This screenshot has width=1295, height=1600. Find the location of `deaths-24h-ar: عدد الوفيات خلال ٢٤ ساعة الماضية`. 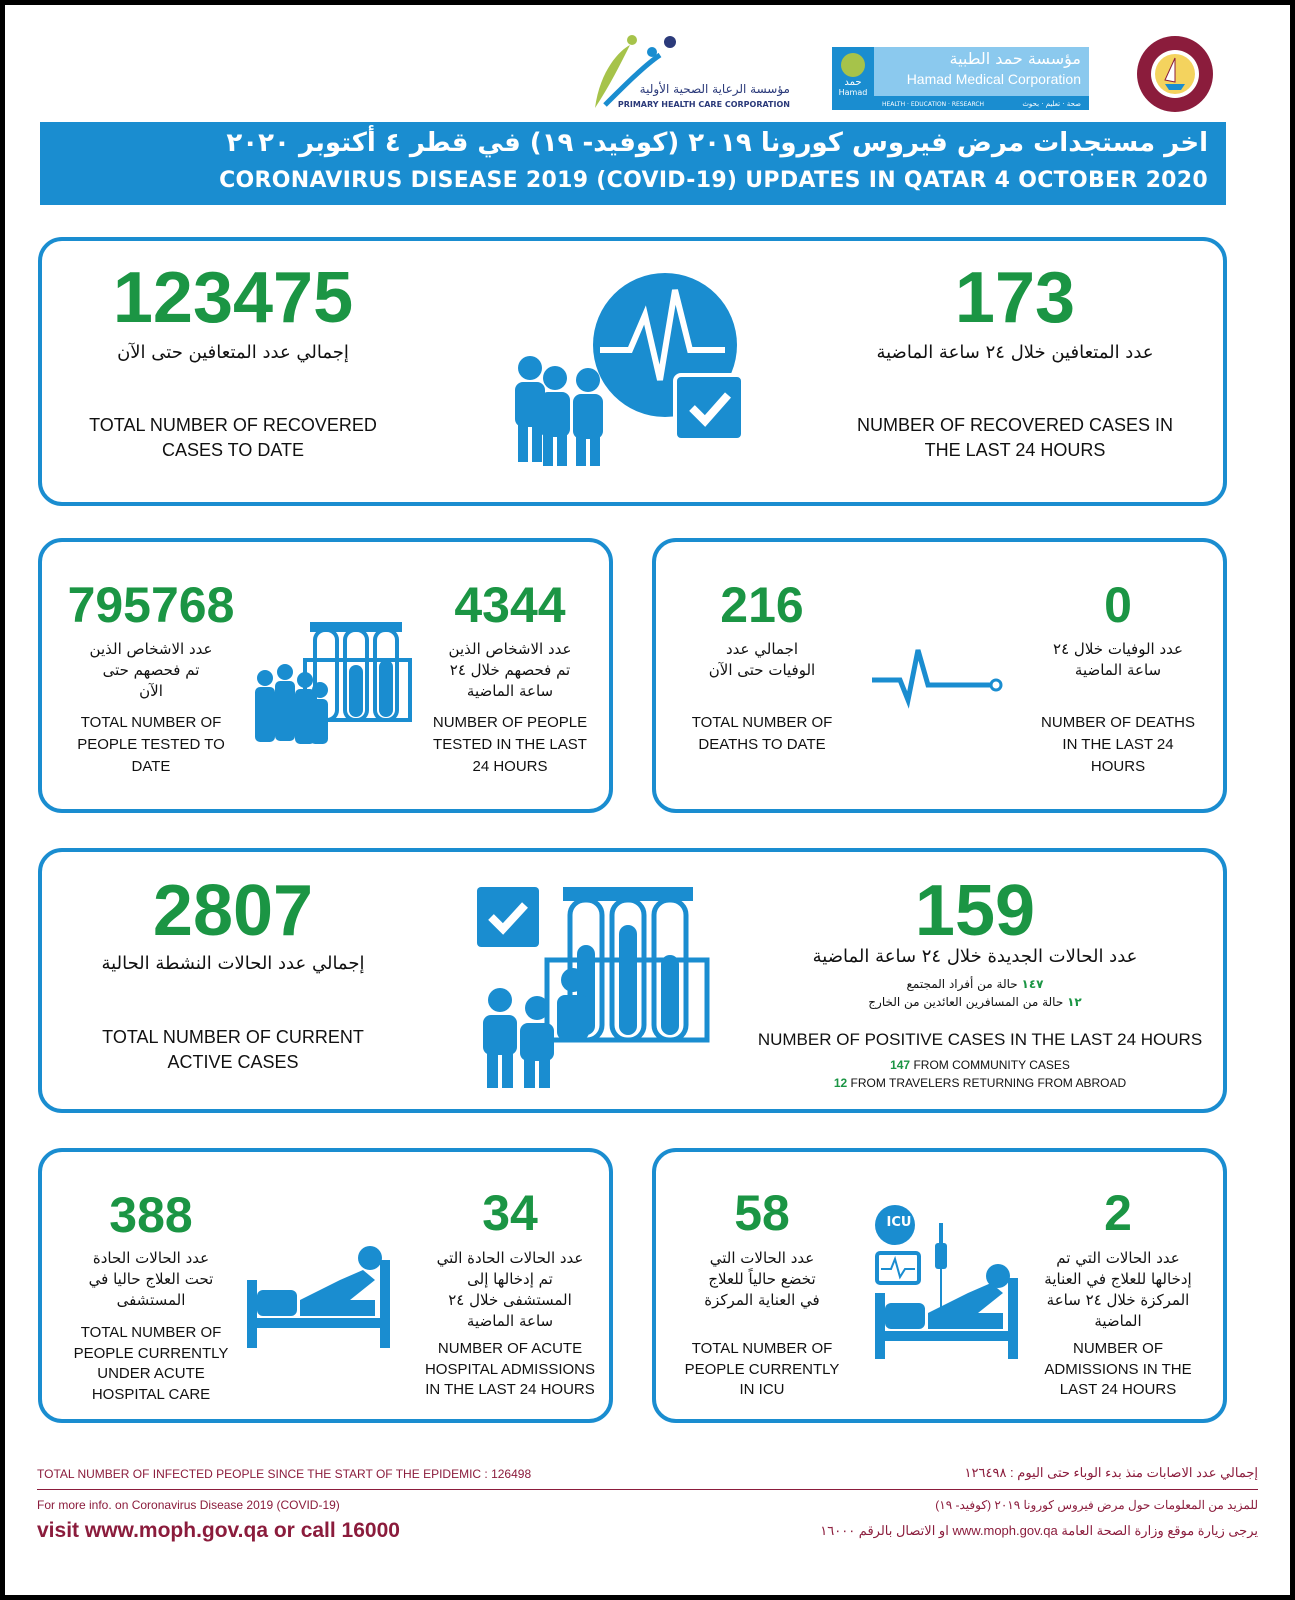

deaths-24h-ar: عدد الوفيات خلال ٢٤ ساعة الماضية is located at coordinates (1118, 659).